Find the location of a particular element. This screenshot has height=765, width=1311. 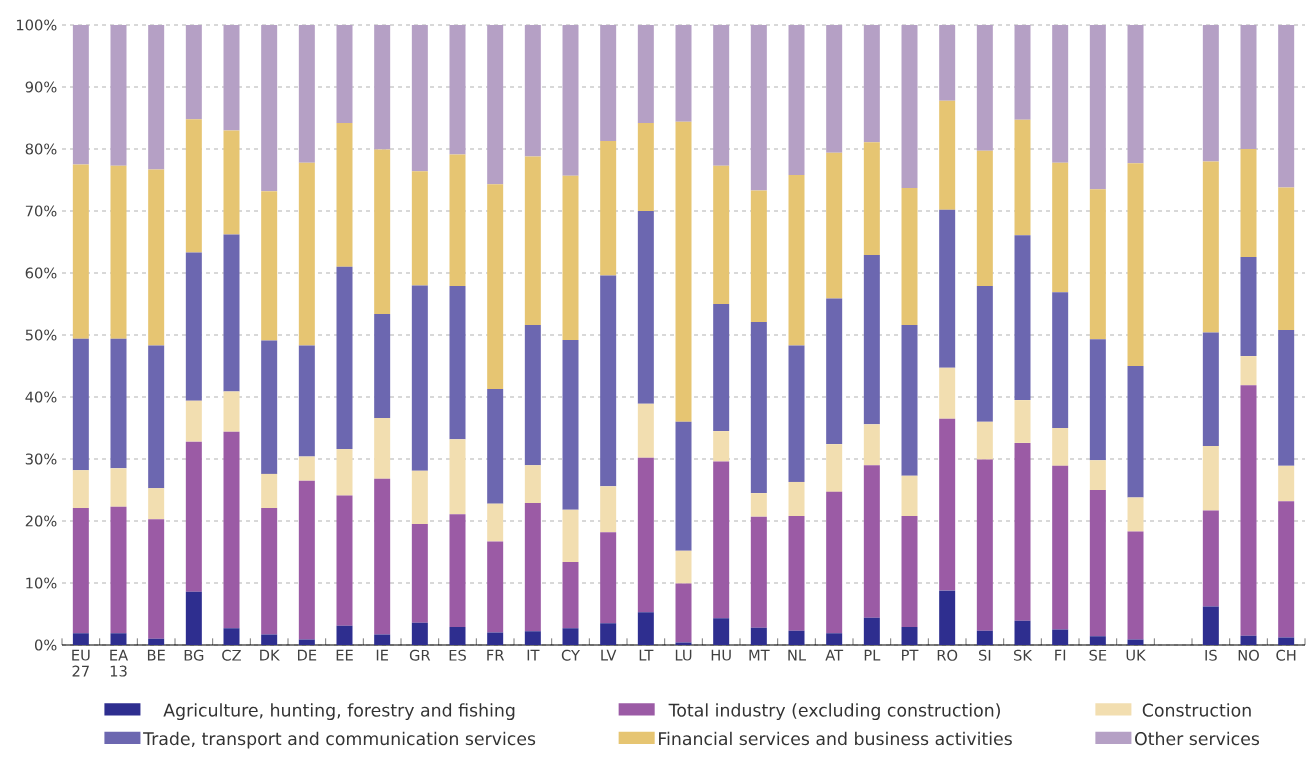

y-tick-label: 90% is located at coordinates (41, 87).